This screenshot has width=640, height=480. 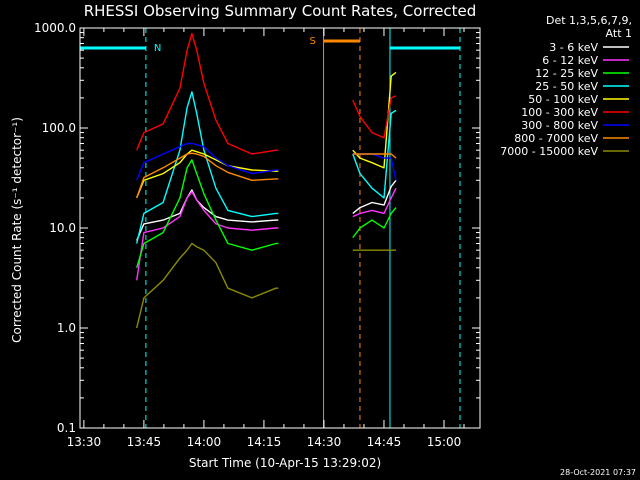 What do you see at coordinates (204, 442) in the screenshot?
I see `x-tick-label: 14:00` at bounding box center [204, 442].